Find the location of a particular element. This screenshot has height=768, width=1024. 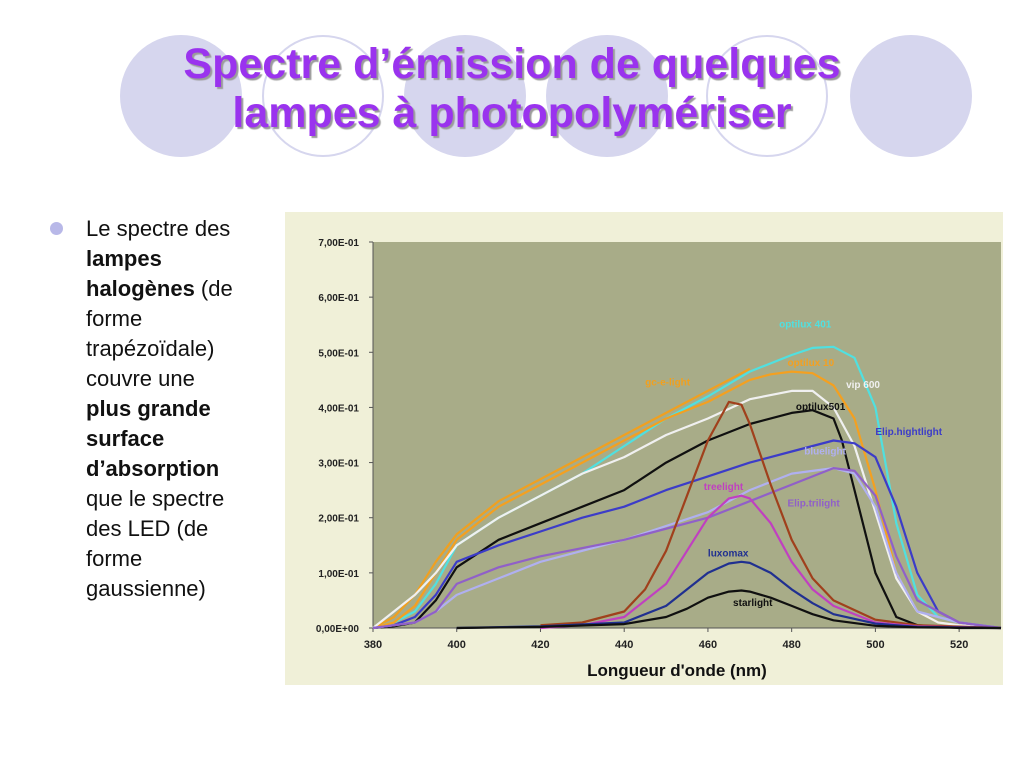

text-segment: que le spectre is located at coordinates (155, 498).